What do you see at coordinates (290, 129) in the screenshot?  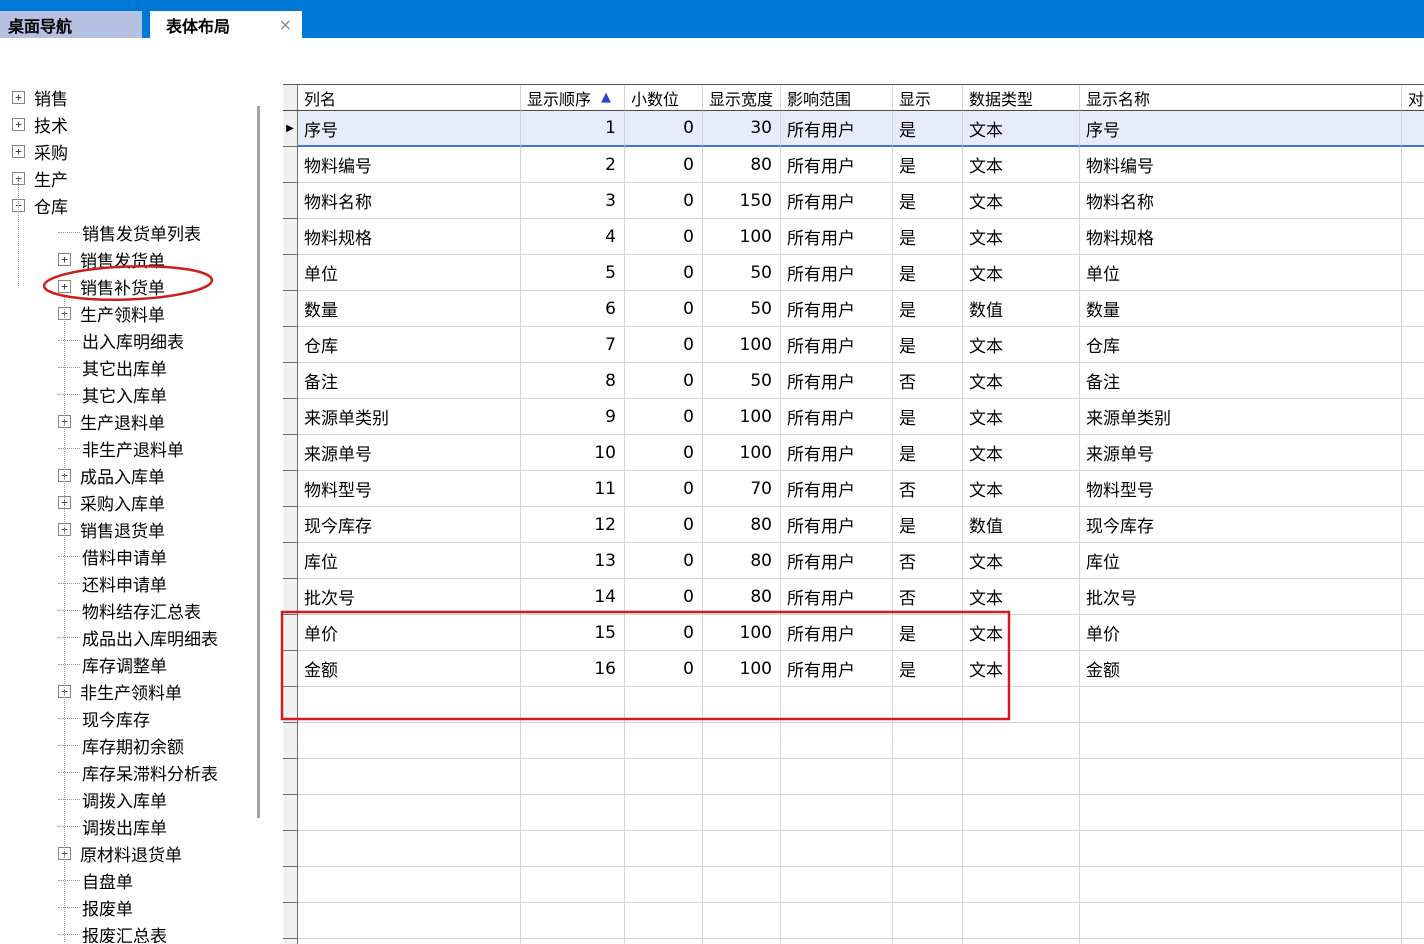 I see `row-selector: ▶` at bounding box center [290, 129].